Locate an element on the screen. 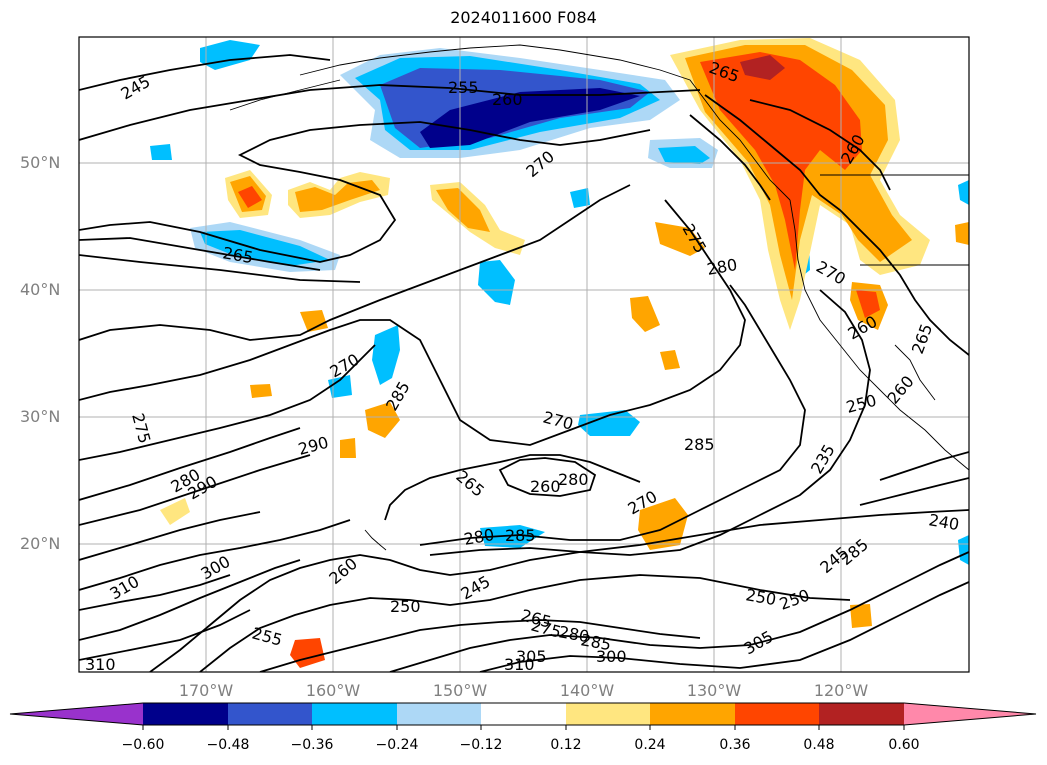 The height and width of the screenshot is (765, 1047). colorbar-tick-label: 0.48 is located at coordinates (819, 745).